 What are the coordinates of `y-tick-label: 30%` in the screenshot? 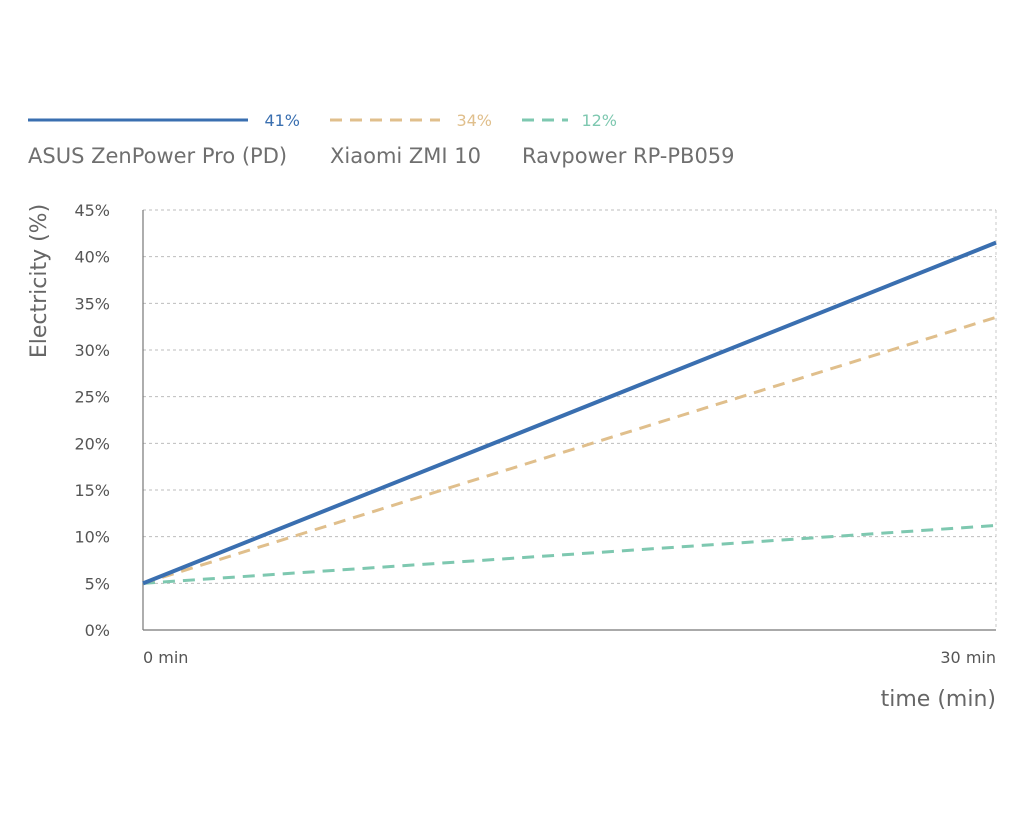 It's located at (92, 350).